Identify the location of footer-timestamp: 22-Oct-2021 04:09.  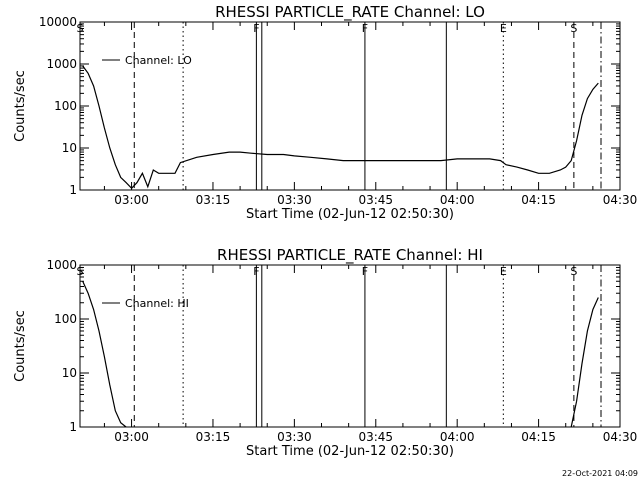
(600, 473).